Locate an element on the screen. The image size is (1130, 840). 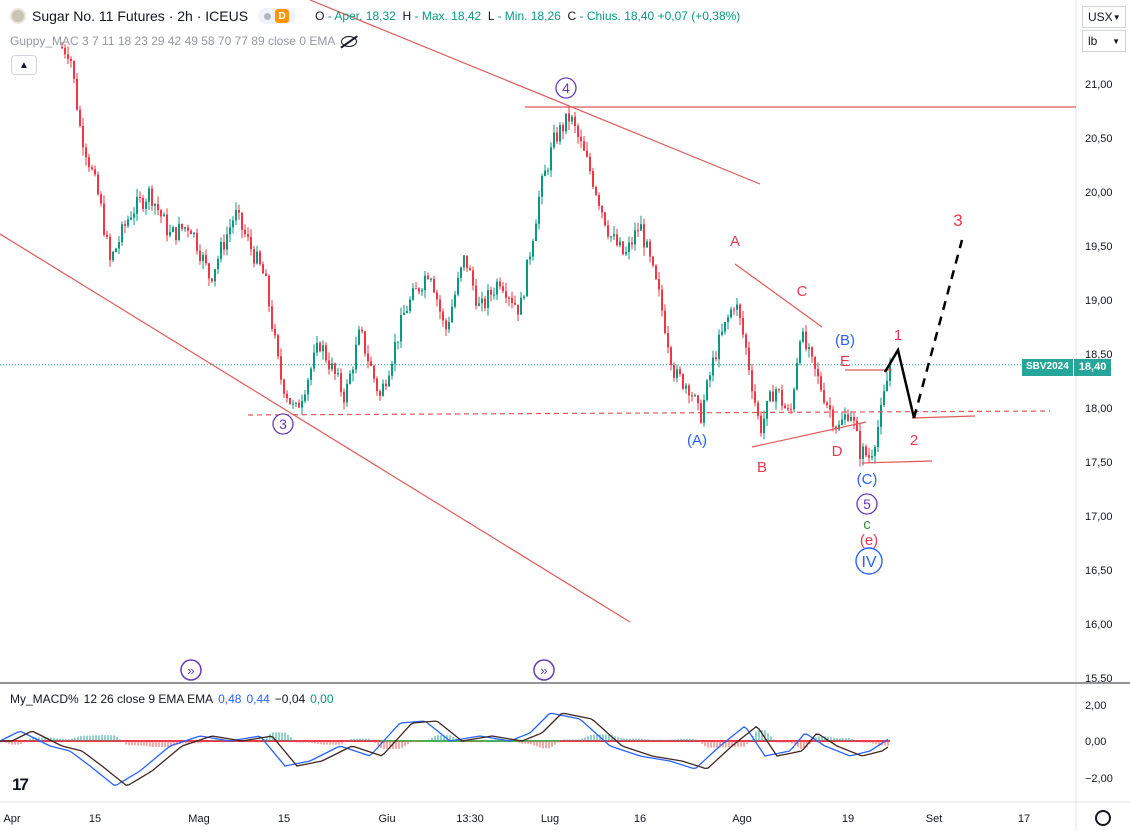
chevron-down-icon: ▼ is located at coordinates (1116, 41).